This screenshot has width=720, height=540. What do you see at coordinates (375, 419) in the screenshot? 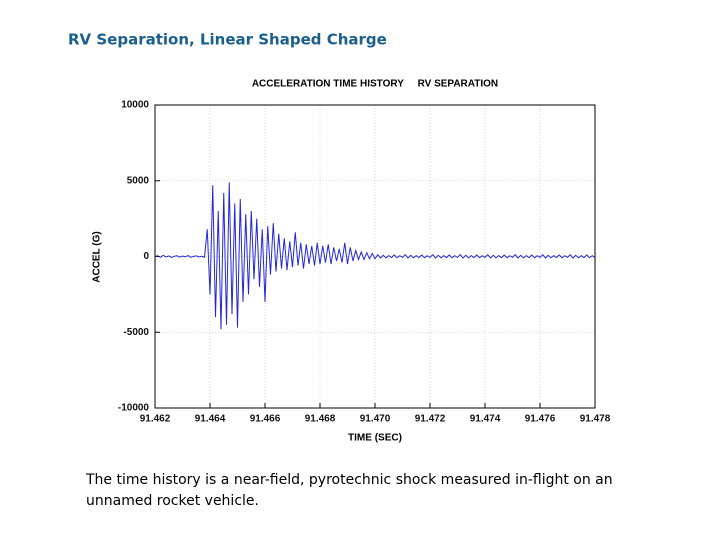
I see `x-tick-label: 91.470` at bounding box center [375, 419].